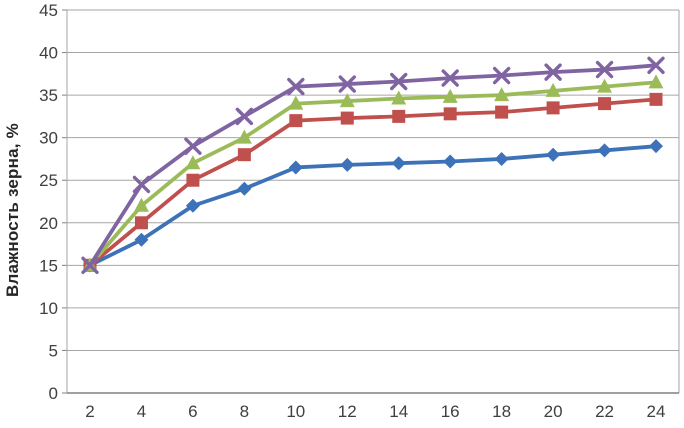 The image size is (684, 428). I want to click on x-tick-label: 20, so click(553, 411).